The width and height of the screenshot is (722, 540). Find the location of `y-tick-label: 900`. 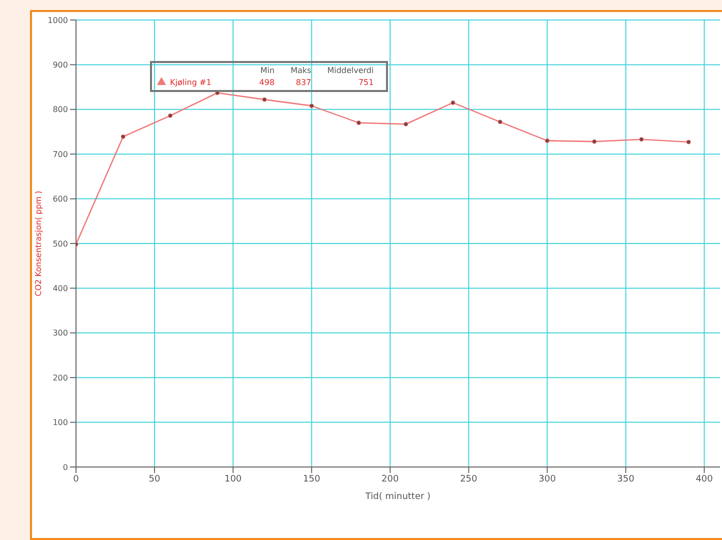

y-tick-label: 900 is located at coordinates (60, 65).